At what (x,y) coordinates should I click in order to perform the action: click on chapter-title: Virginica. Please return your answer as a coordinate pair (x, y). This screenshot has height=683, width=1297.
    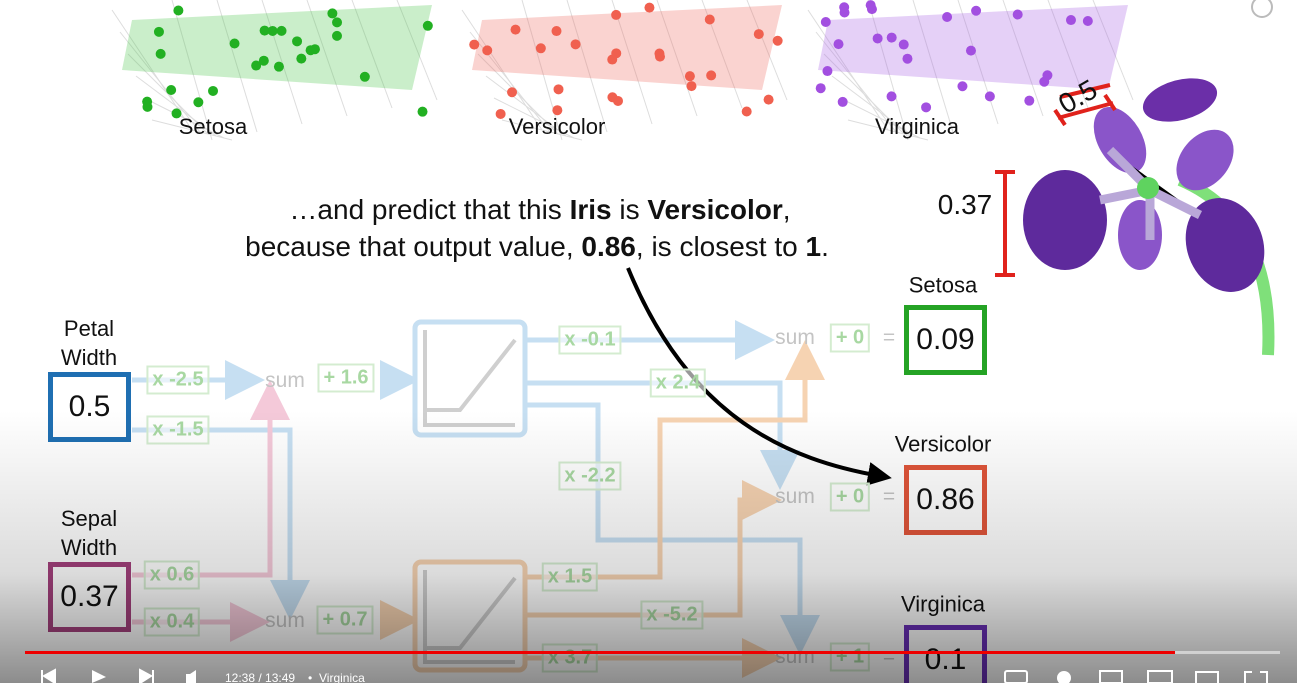
    Looking at the image, I should click on (342, 677).